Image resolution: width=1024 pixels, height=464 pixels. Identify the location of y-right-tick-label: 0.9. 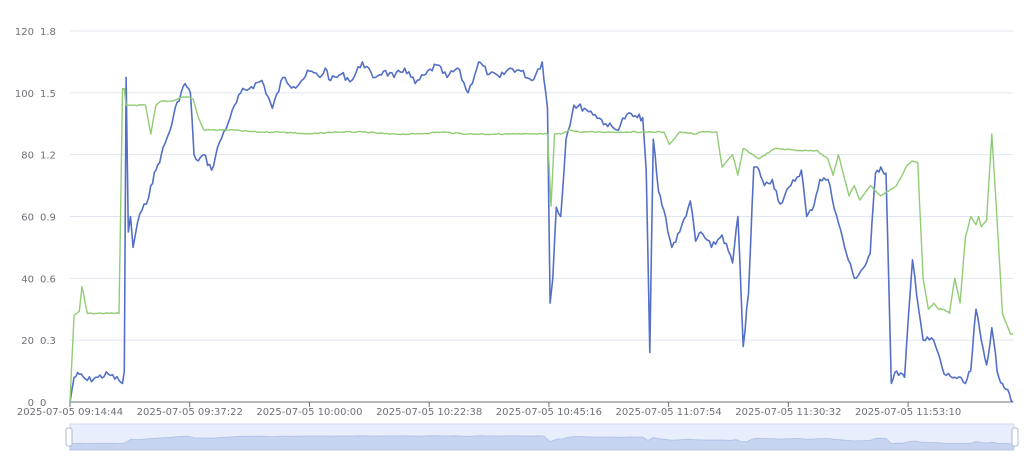
(48, 218).